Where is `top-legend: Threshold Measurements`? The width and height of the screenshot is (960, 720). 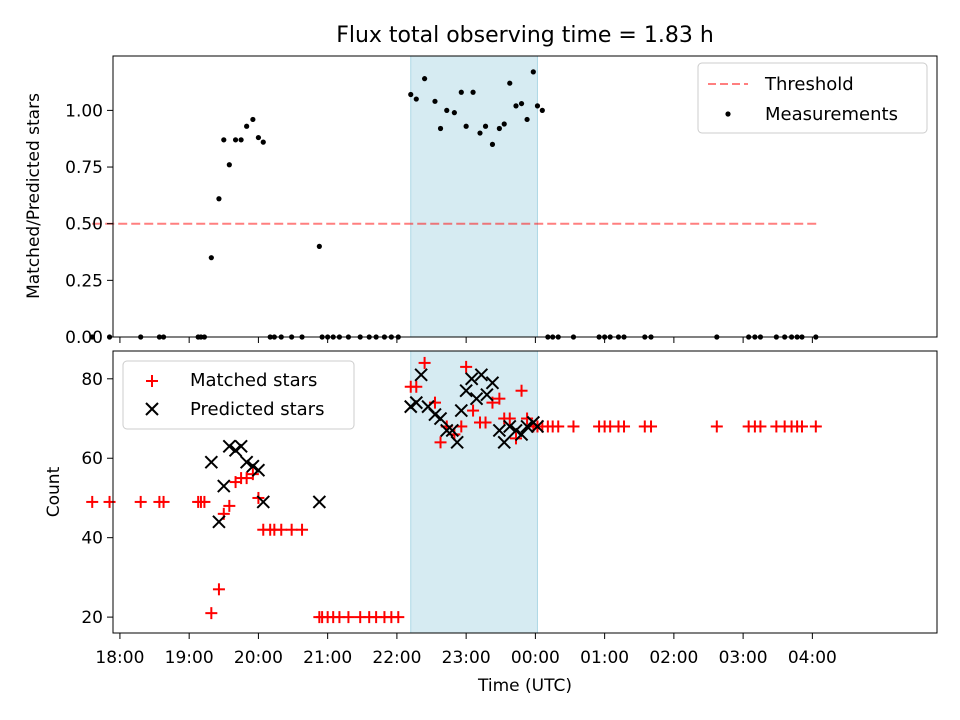
top-legend: Threshold Measurements is located at coordinates (812, 98).